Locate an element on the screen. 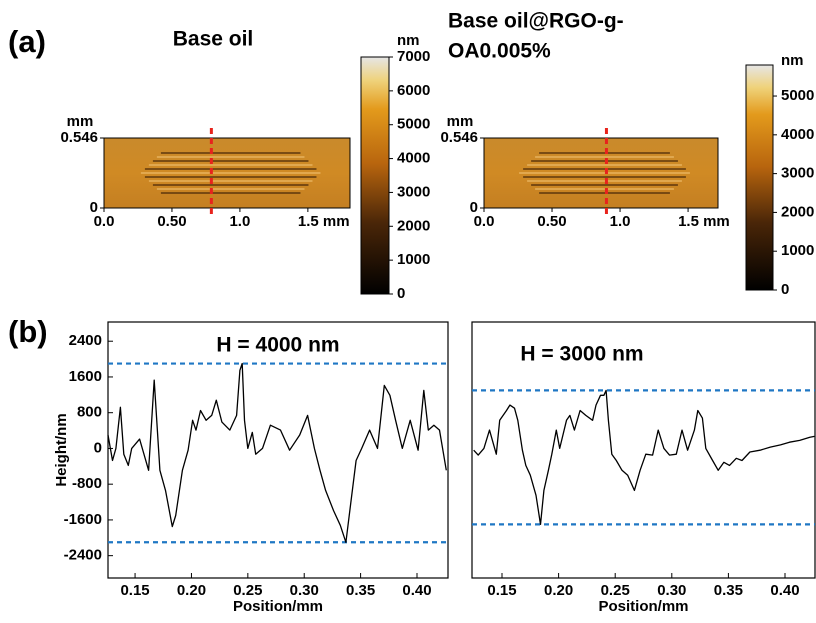  y-axis-label: Height/nm is located at coordinates (61, 449).